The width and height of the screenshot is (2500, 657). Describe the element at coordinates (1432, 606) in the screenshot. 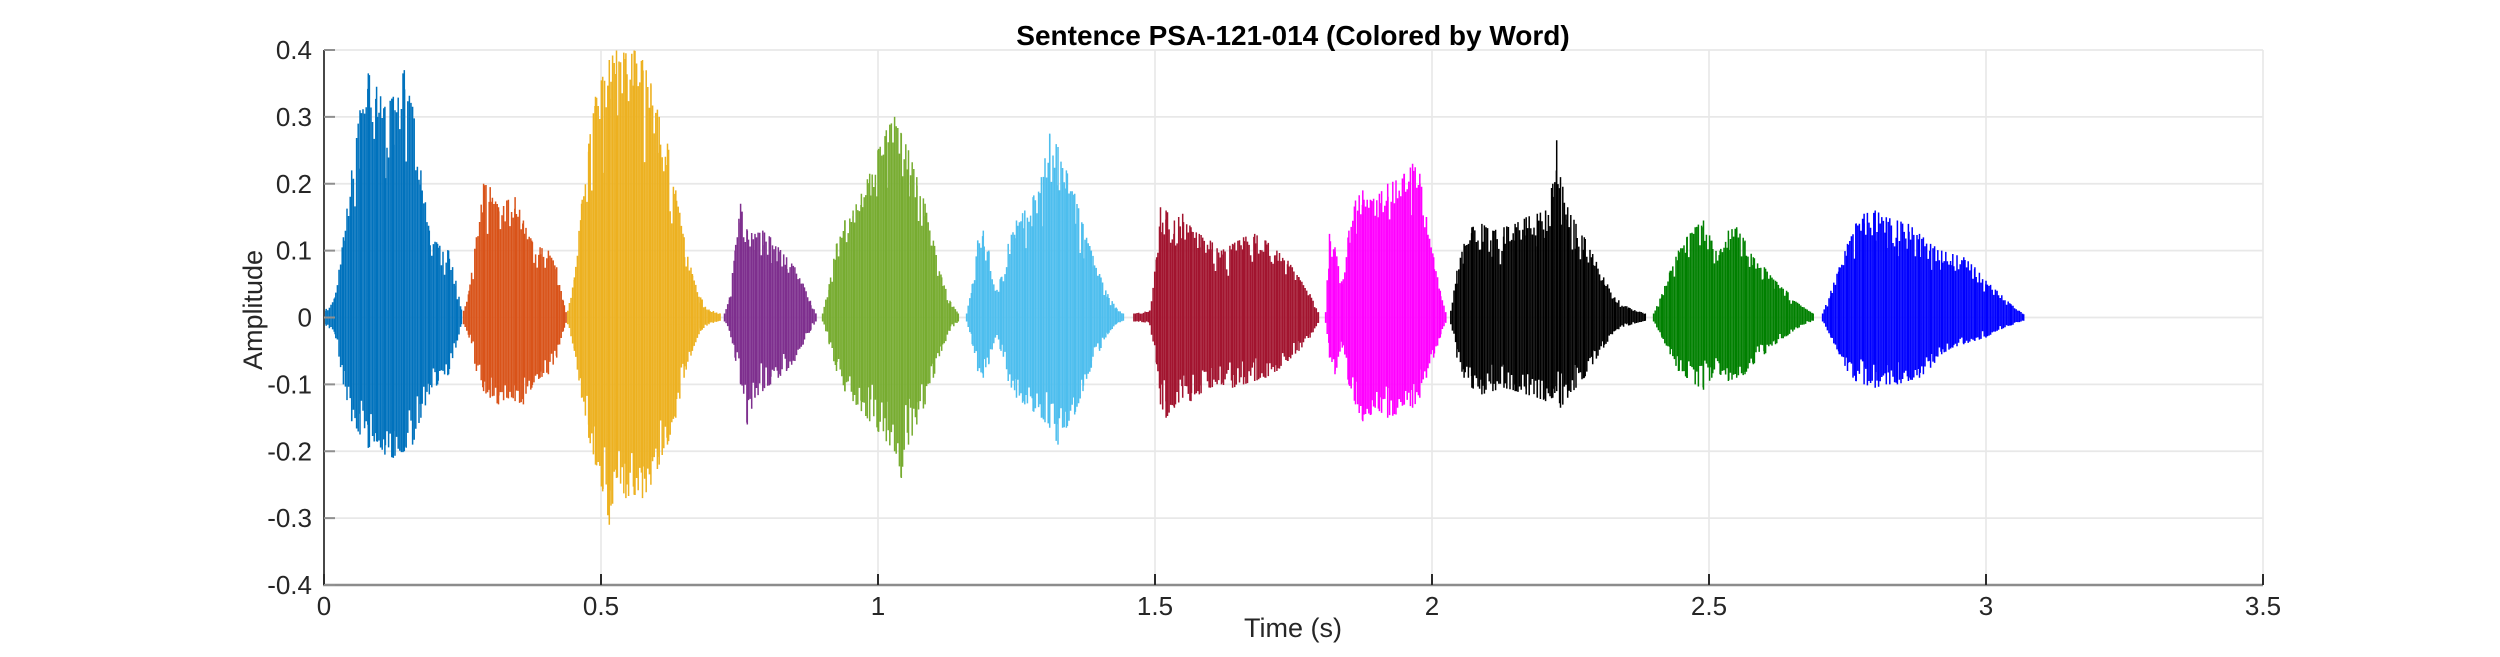

I see `x-tick-label: 2` at that location.